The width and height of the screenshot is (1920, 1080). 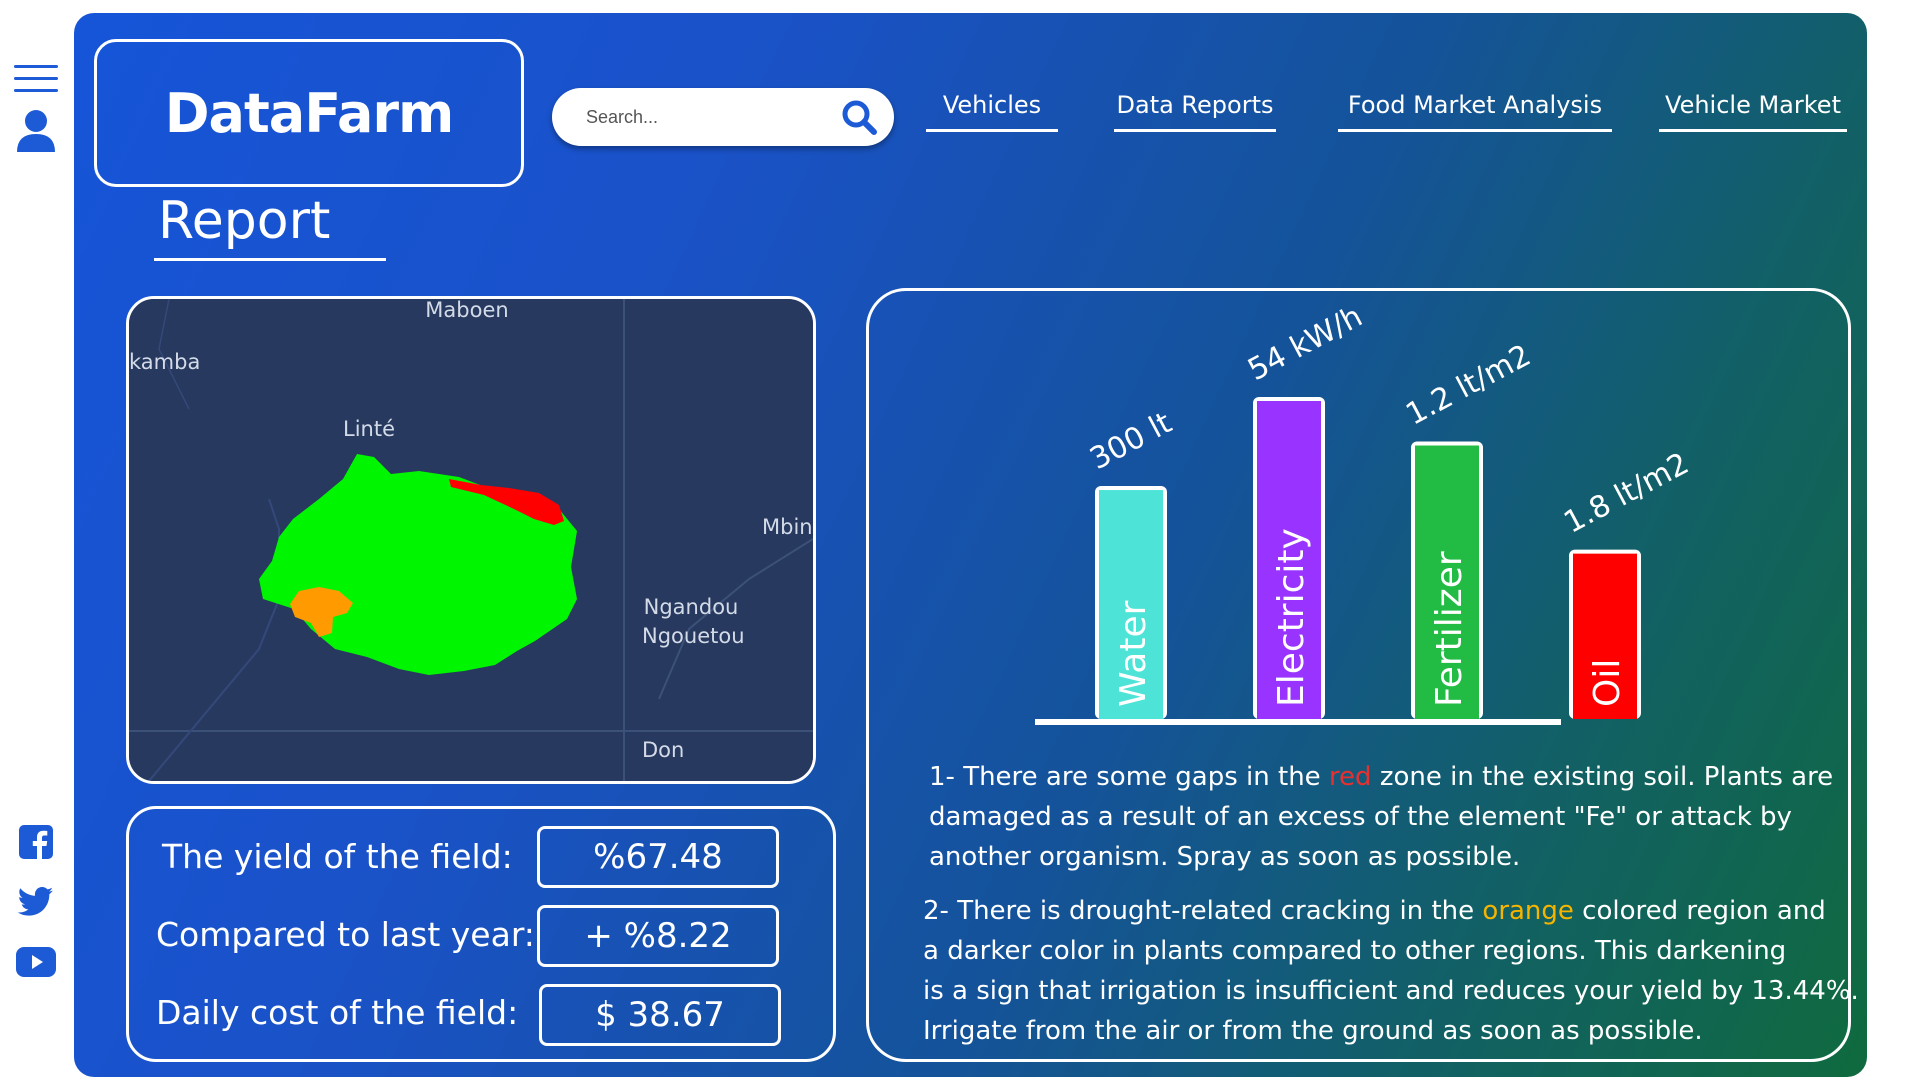 What do you see at coordinates (1291, 617) in the screenshot?
I see `bar-label-electricity: Electricity` at bounding box center [1291, 617].